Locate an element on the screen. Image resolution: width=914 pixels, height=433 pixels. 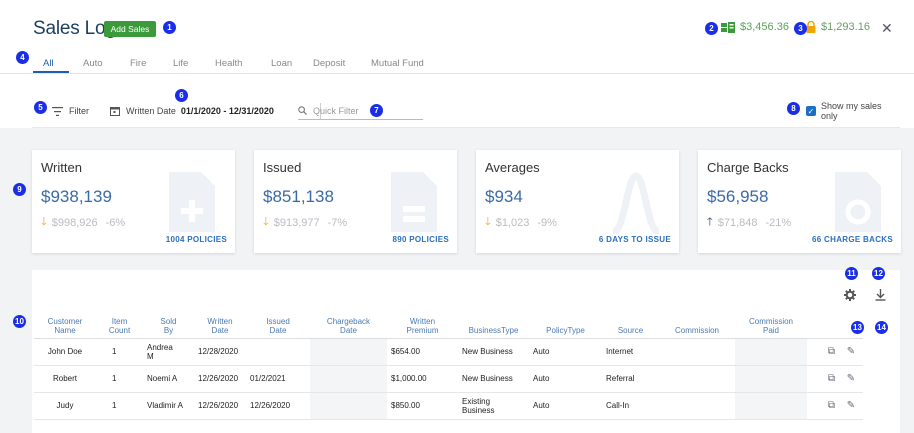
active-tab-indicator is located at coordinates (51, 72).